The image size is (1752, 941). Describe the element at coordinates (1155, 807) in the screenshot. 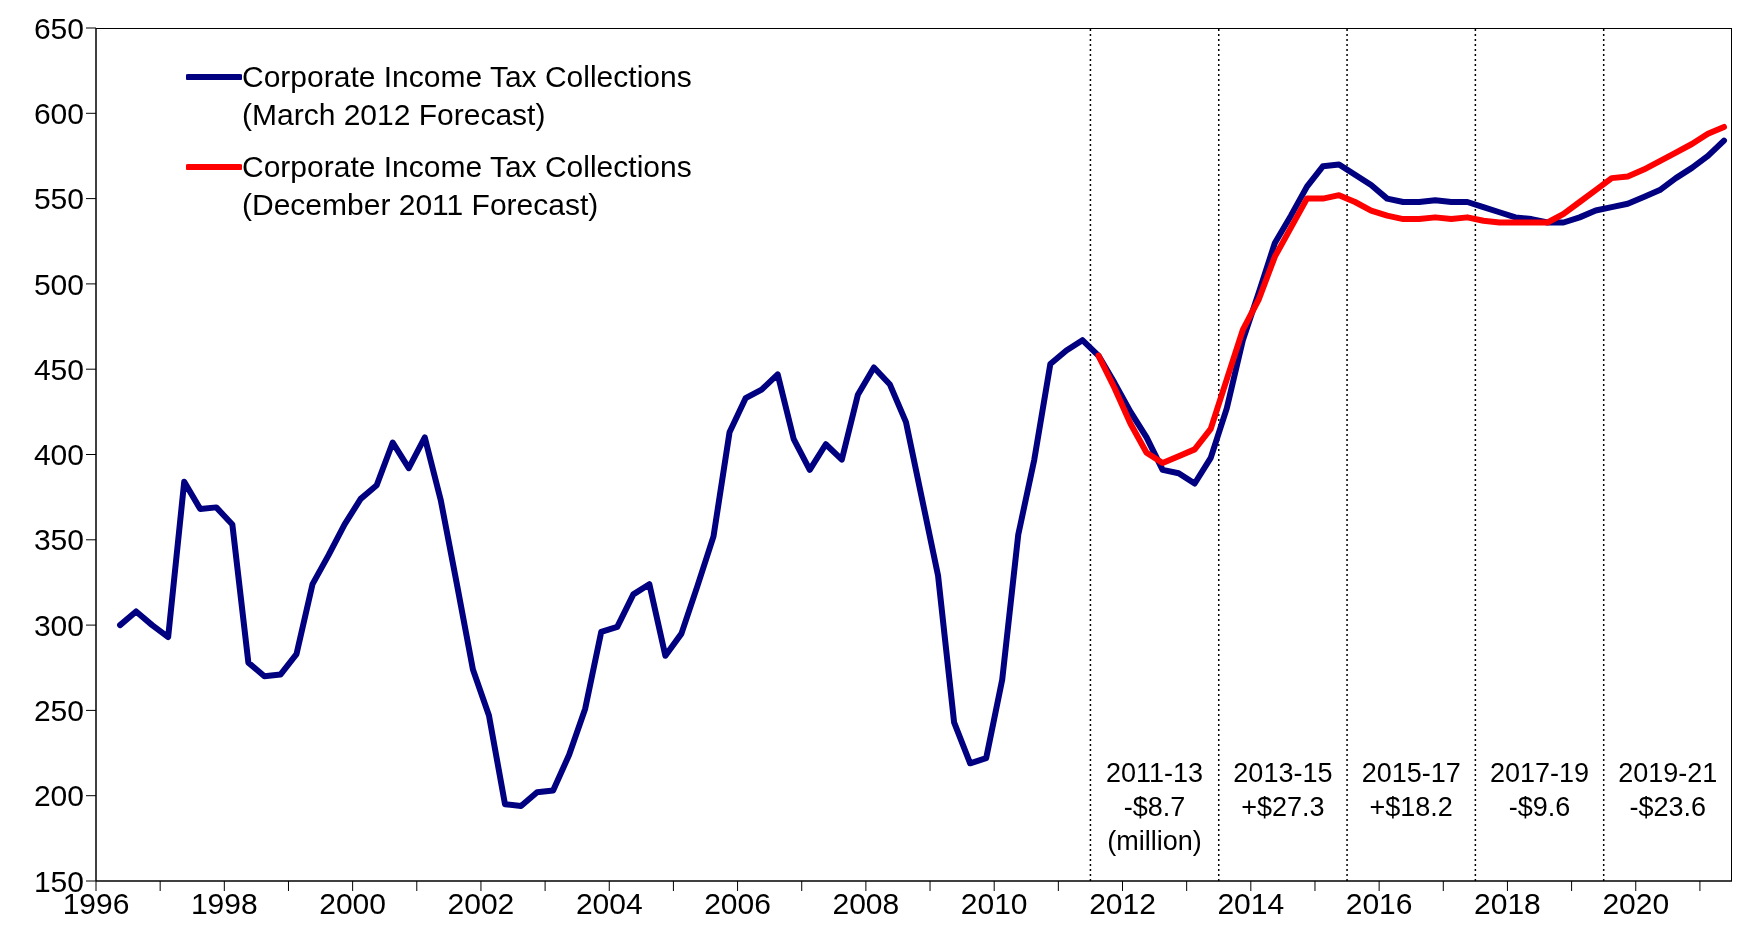

I see `annotation: 2011-13 -$8.7 (million)` at that location.